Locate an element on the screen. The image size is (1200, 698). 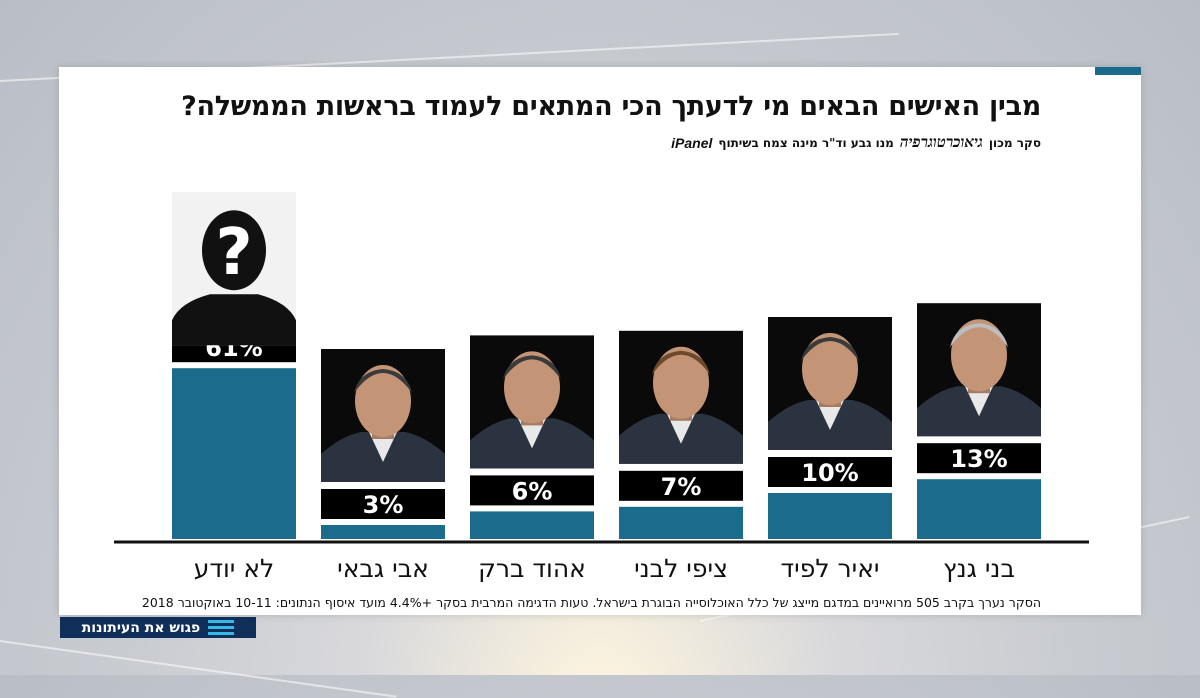
unknown-silhouette-icon: ? is located at coordinates (234, 269).